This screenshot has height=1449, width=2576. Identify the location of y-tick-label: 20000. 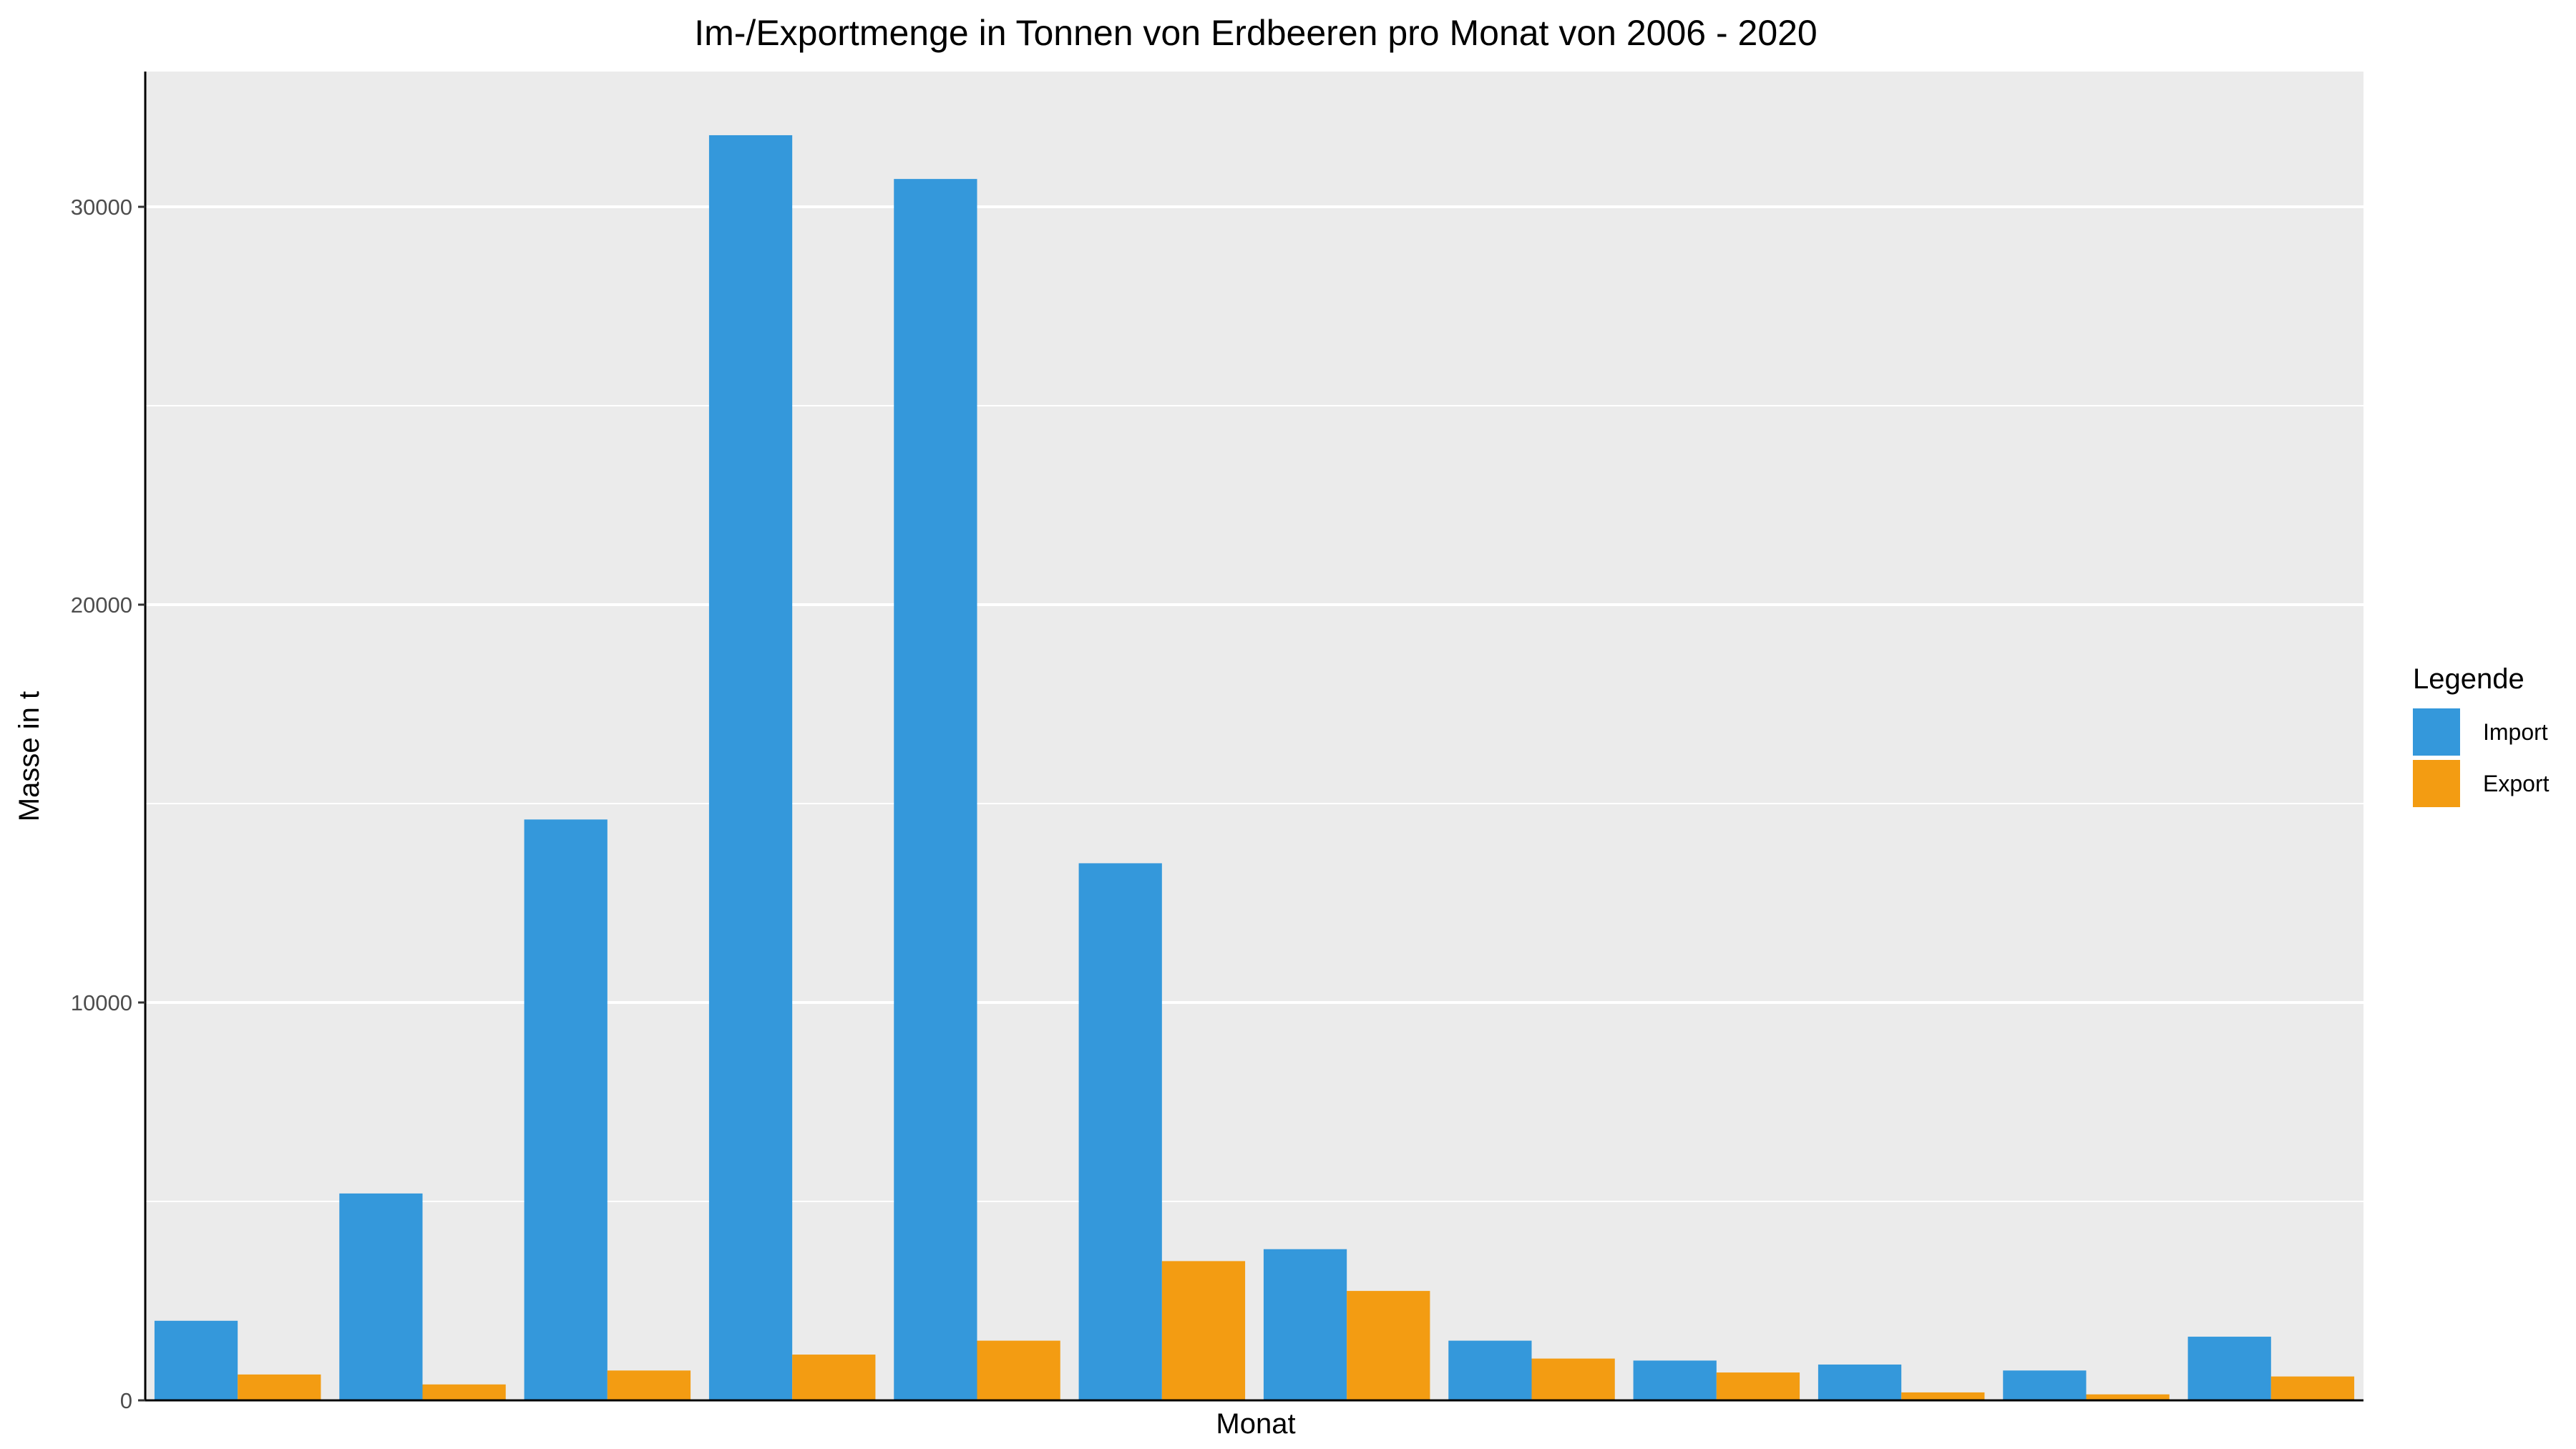
(101, 605).